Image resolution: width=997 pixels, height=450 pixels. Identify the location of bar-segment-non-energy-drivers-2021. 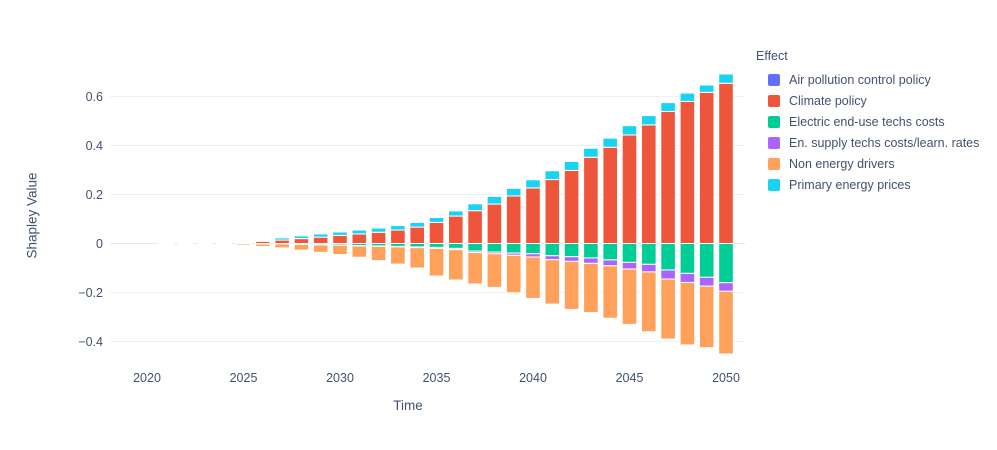
(166, 244).